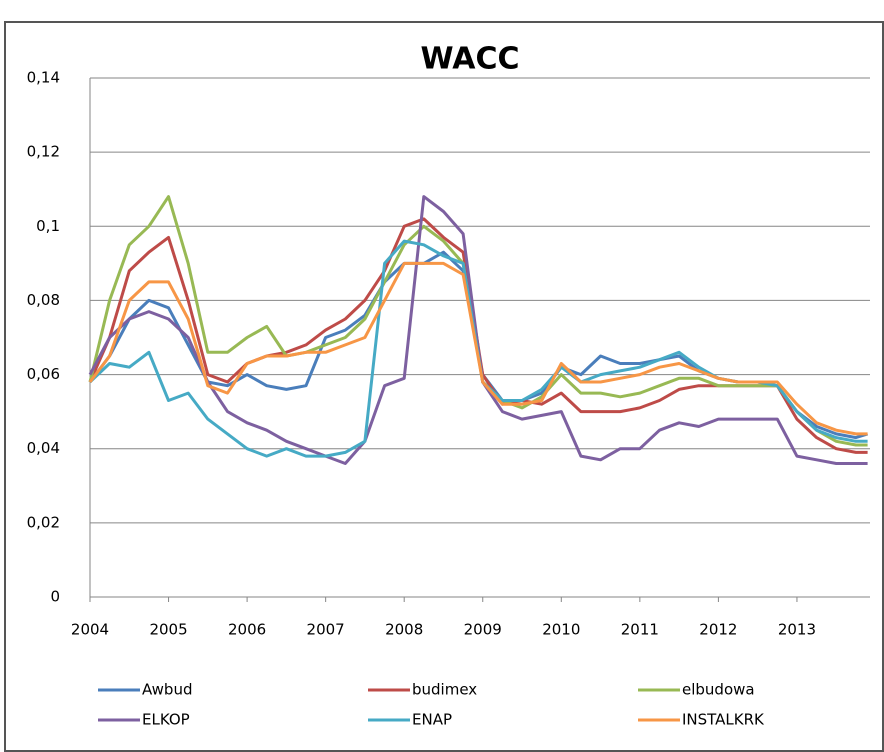 The height and width of the screenshot is (752, 884). I want to click on x-tick-label: 2011, so click(640, 630).